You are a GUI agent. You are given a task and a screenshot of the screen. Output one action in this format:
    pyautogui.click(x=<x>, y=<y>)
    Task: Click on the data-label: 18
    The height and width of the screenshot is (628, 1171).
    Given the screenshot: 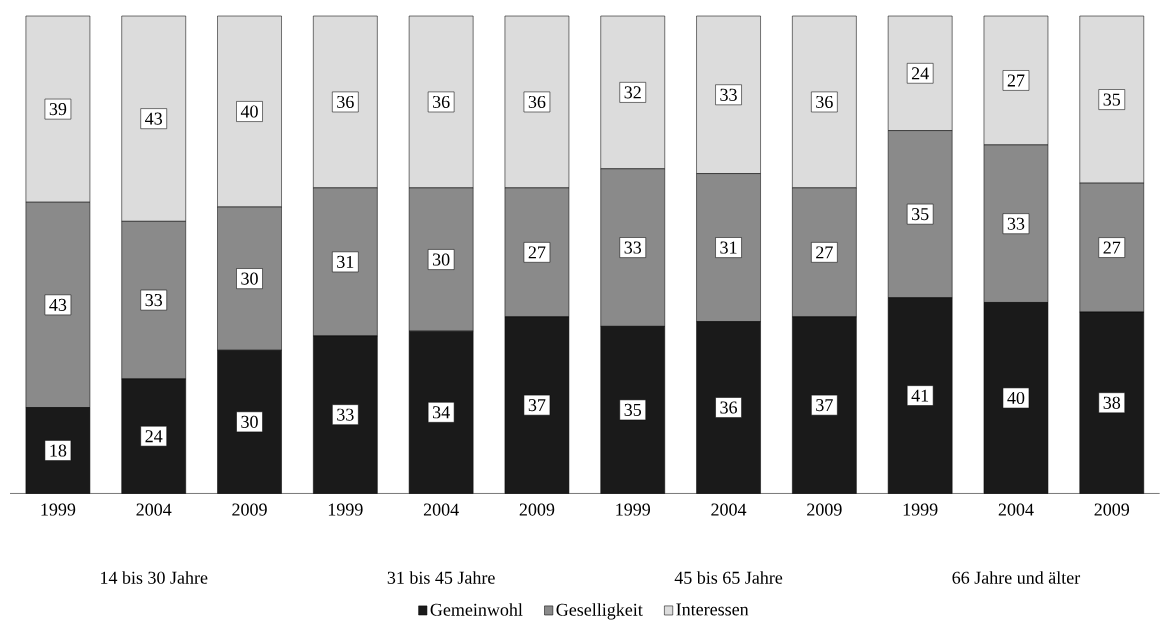 What is the action you would take?
    pyautogui.click(x=58, y=450)
    